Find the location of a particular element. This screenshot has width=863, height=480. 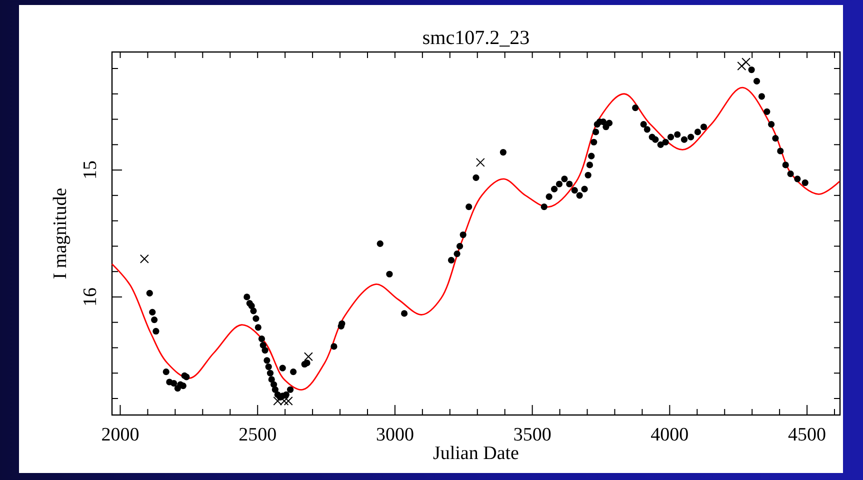

y-tick-label: 16 is located at coordinates (90, 296).